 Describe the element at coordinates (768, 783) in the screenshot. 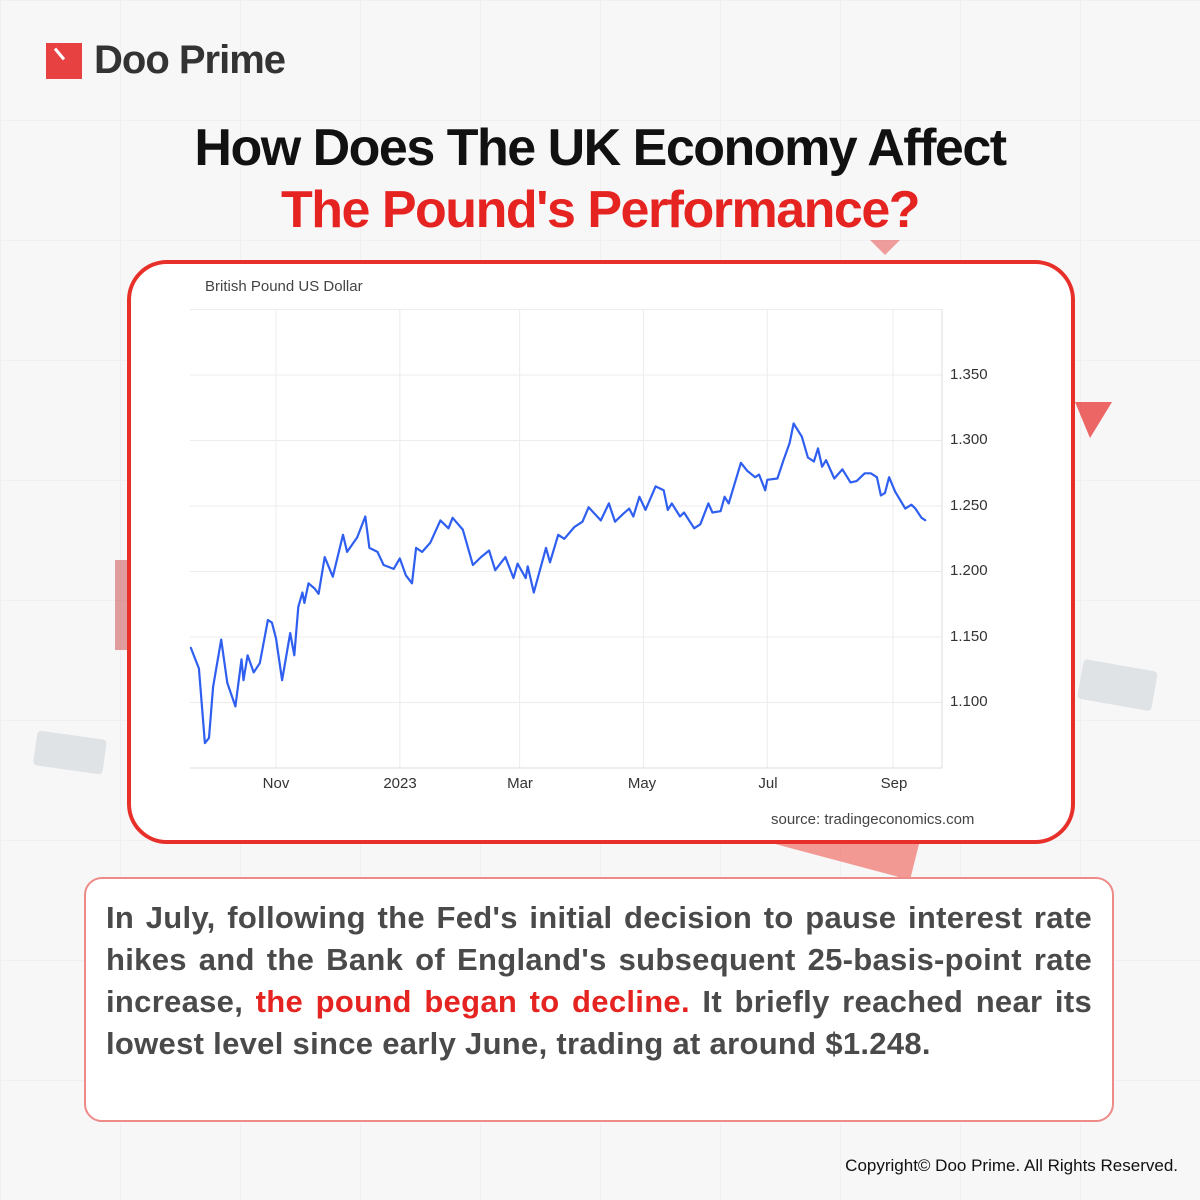

I see `x-tick-label: Jul` at that location.